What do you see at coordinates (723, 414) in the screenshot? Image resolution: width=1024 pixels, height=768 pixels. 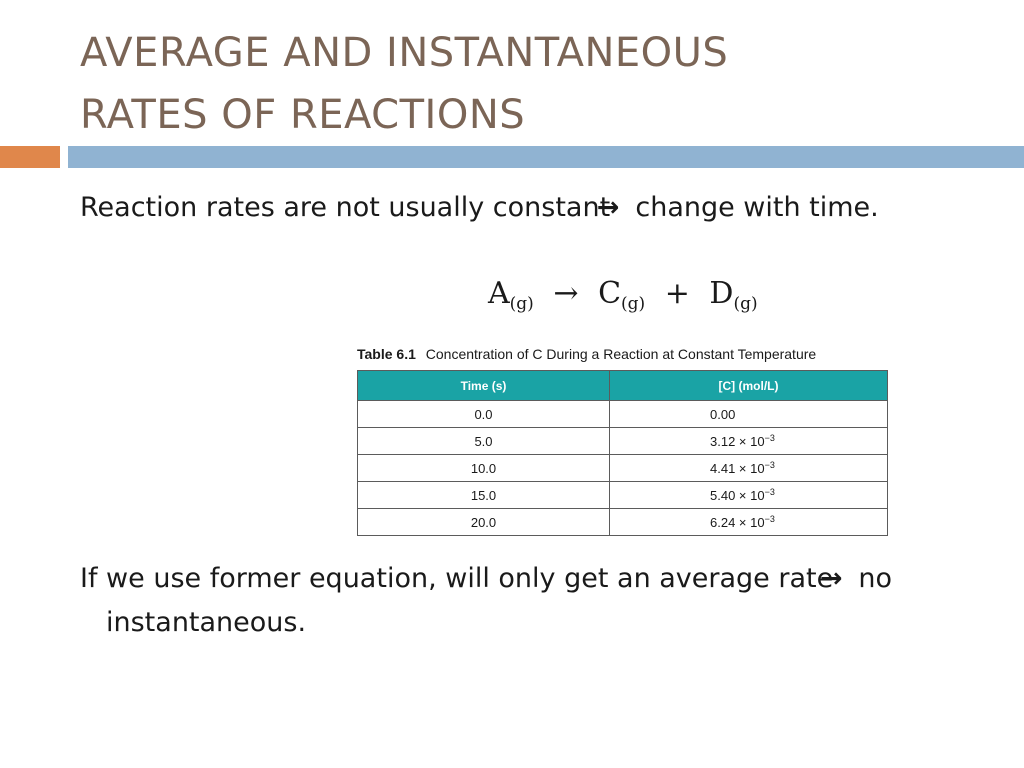 I see `concentration-value: 0.00` at bounding box center [723, 414].